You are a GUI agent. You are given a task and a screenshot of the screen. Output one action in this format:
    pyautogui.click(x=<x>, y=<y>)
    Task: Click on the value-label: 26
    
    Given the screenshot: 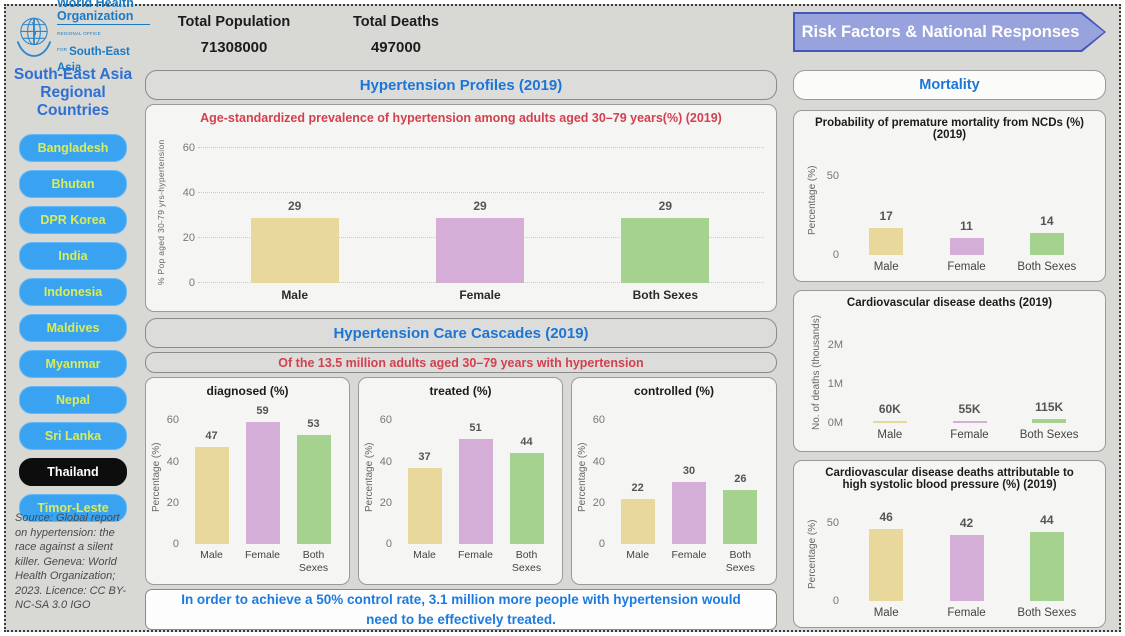 What is the action you would take?
    pyautogui.click(x=740, y=479)
    